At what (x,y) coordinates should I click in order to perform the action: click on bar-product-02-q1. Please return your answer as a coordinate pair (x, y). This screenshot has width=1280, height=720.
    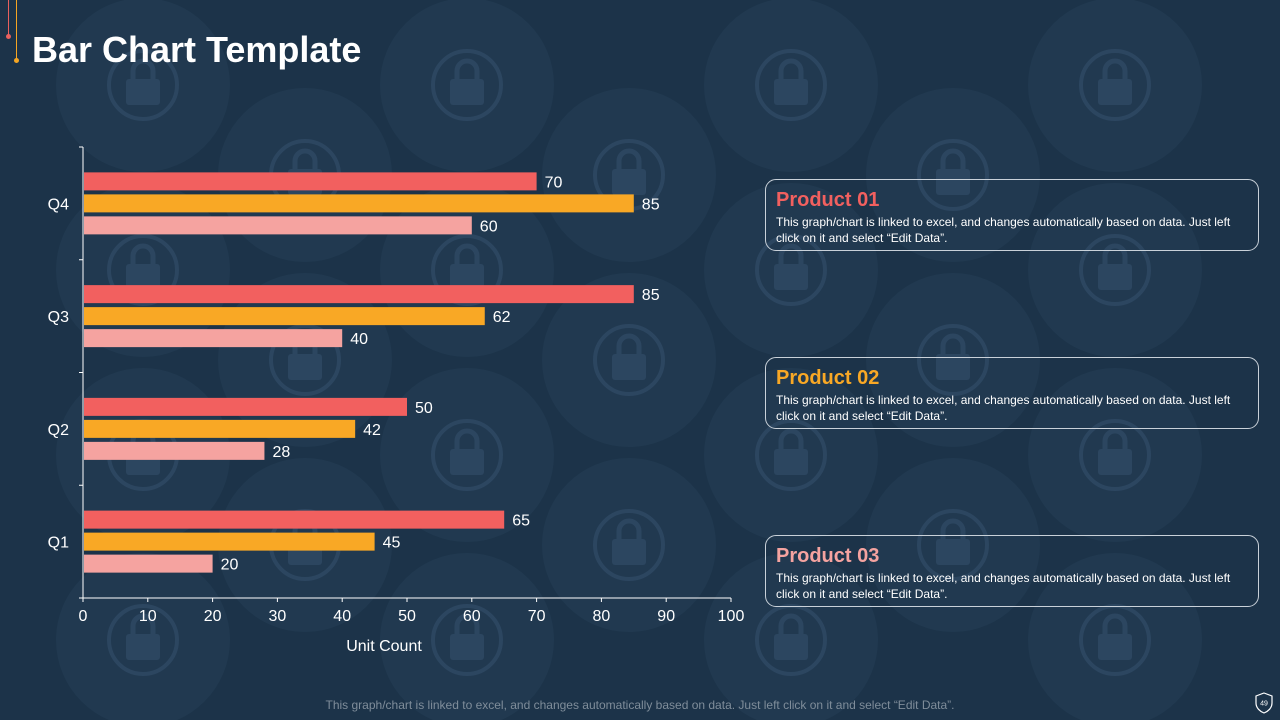
    Looking at the image, I should click on (229, 541).